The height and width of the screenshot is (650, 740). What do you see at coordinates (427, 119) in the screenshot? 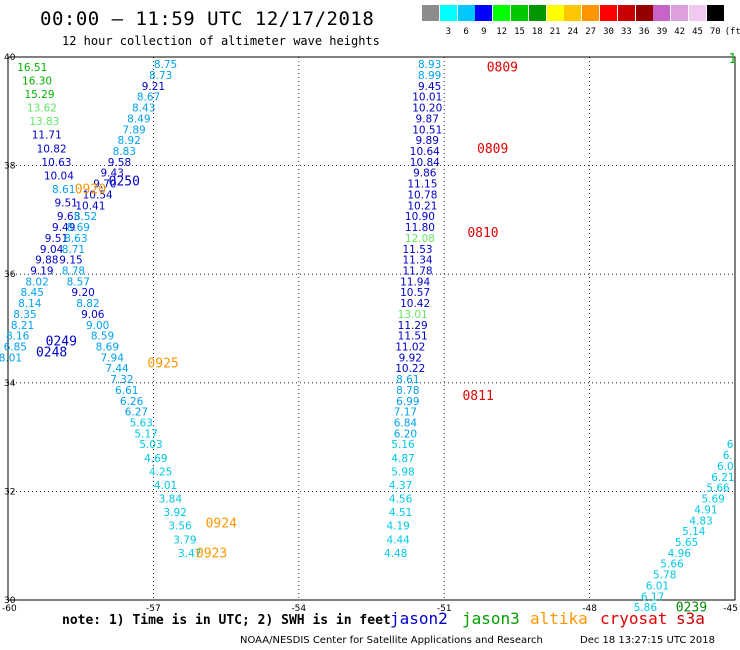
I see `wave-height-value: 9.87` at bounding box center [427, 119].